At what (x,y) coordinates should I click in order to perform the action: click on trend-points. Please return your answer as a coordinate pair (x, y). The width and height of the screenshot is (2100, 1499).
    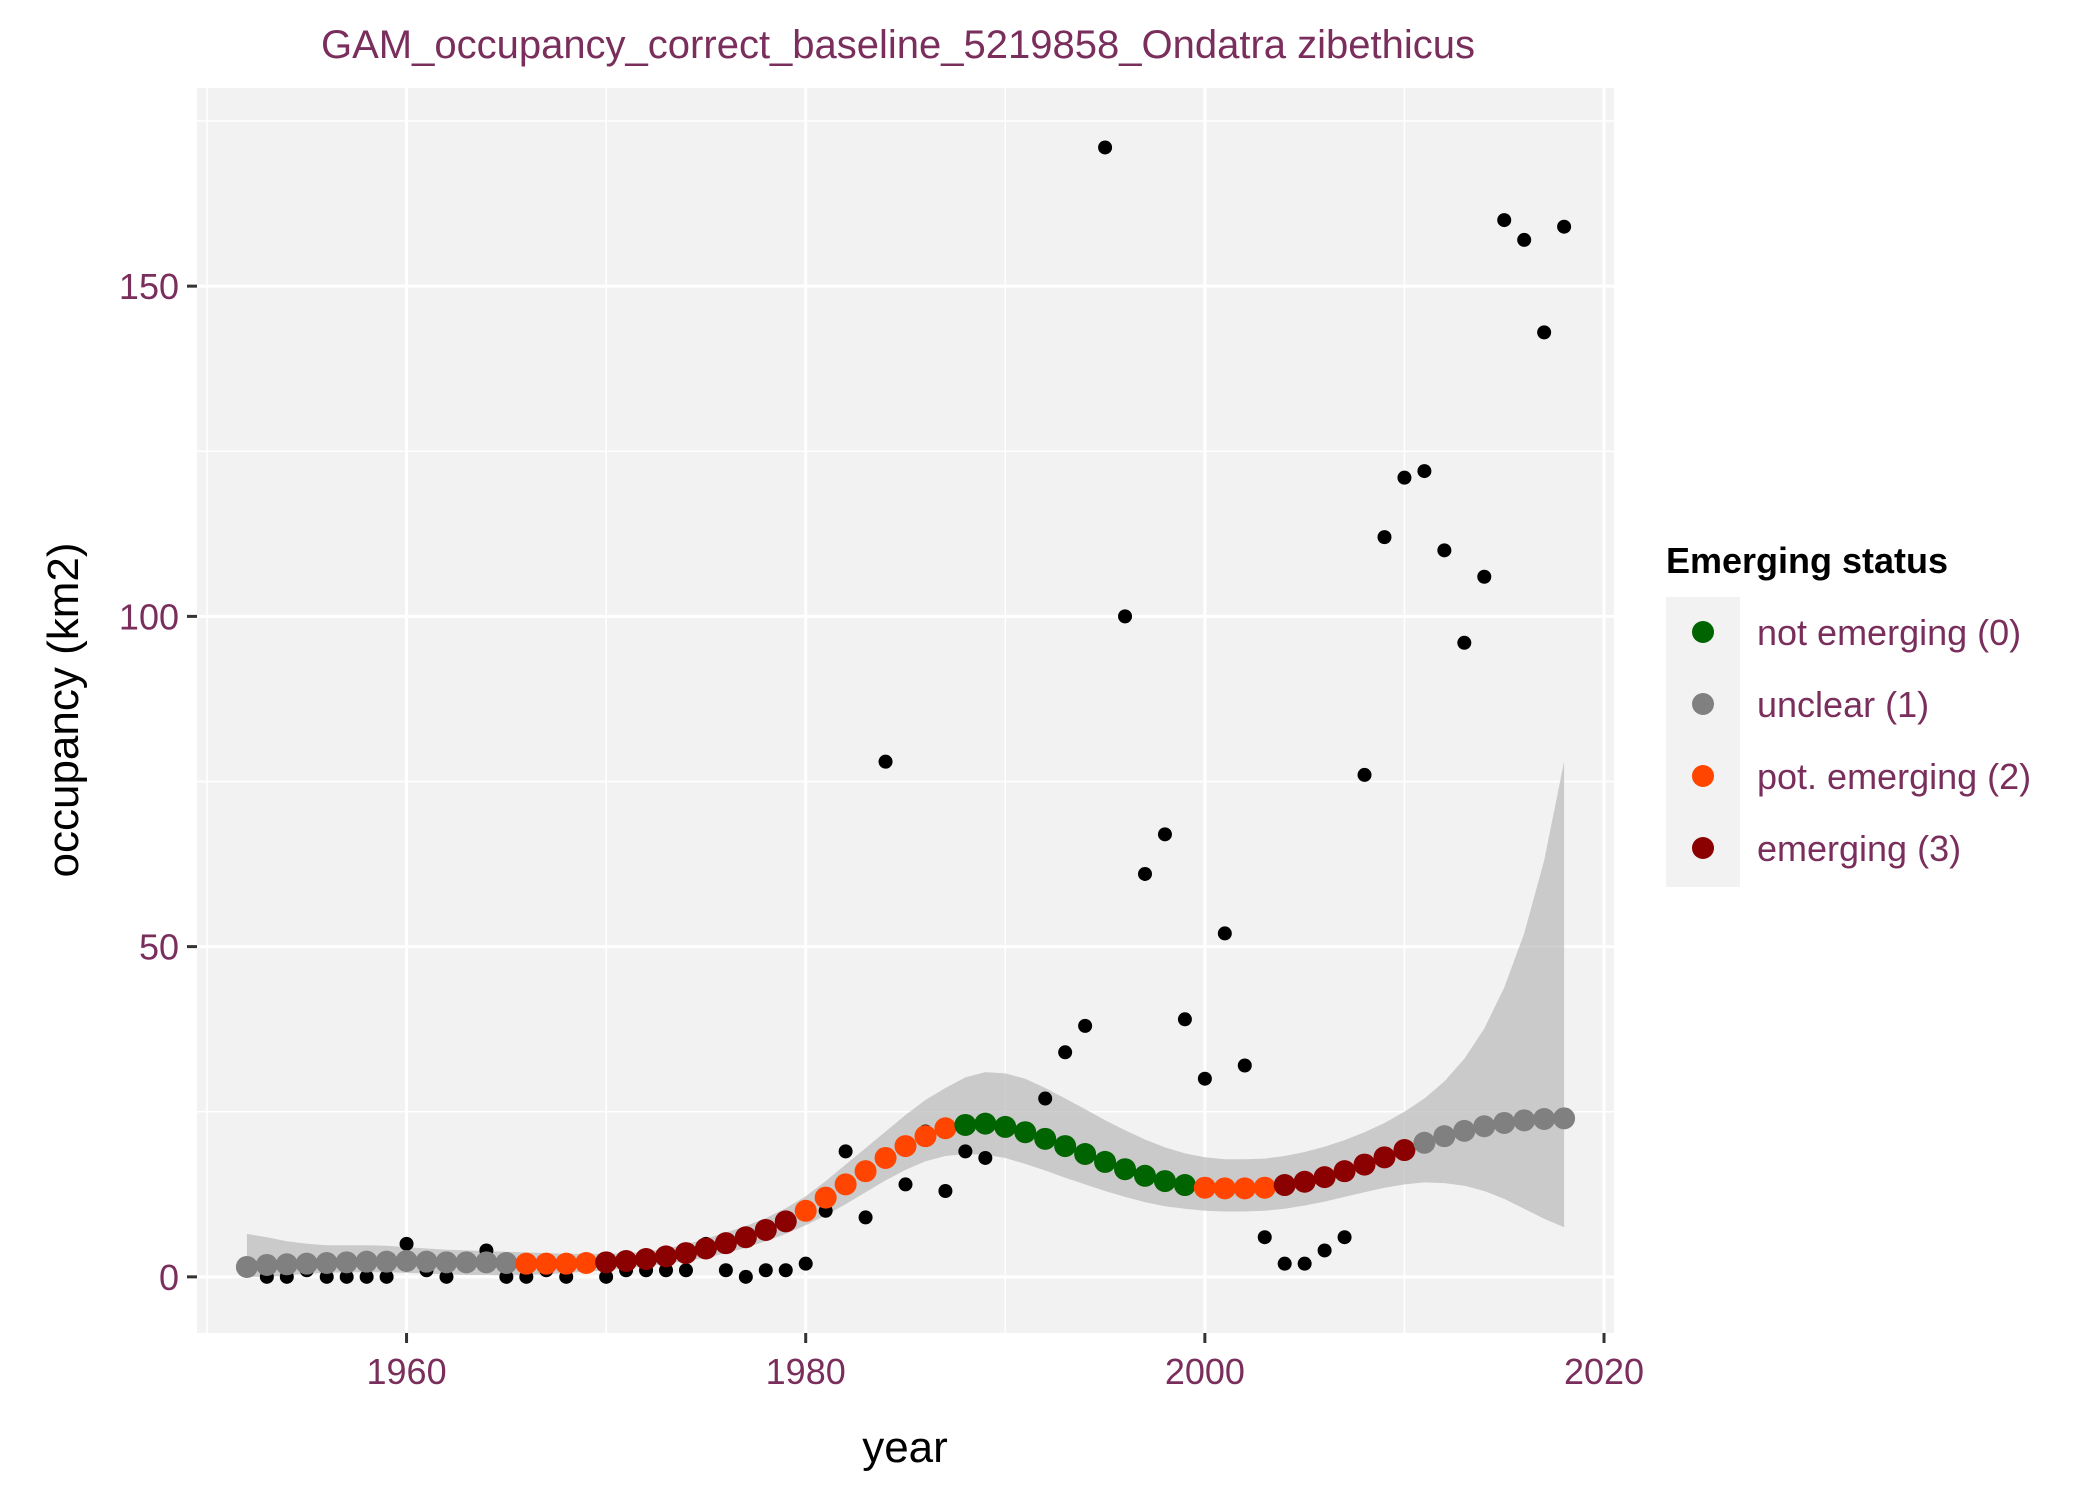
    Looking at the image, I should click on (905, 1192).